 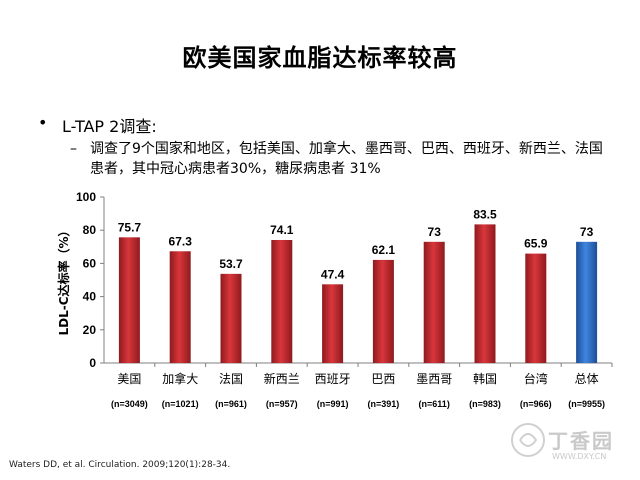 What do you see at coordinates (181, 241) in the screenshot?
I see `bar-value-label: 67.3` at bounding box center [181, 241].